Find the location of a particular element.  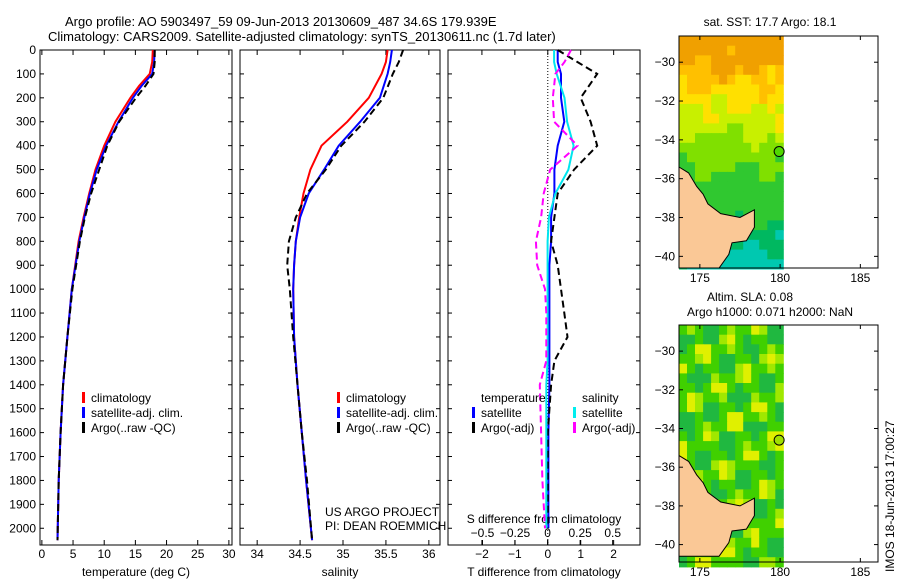

legend-heading: temperature is located at coordinates (513, 398).